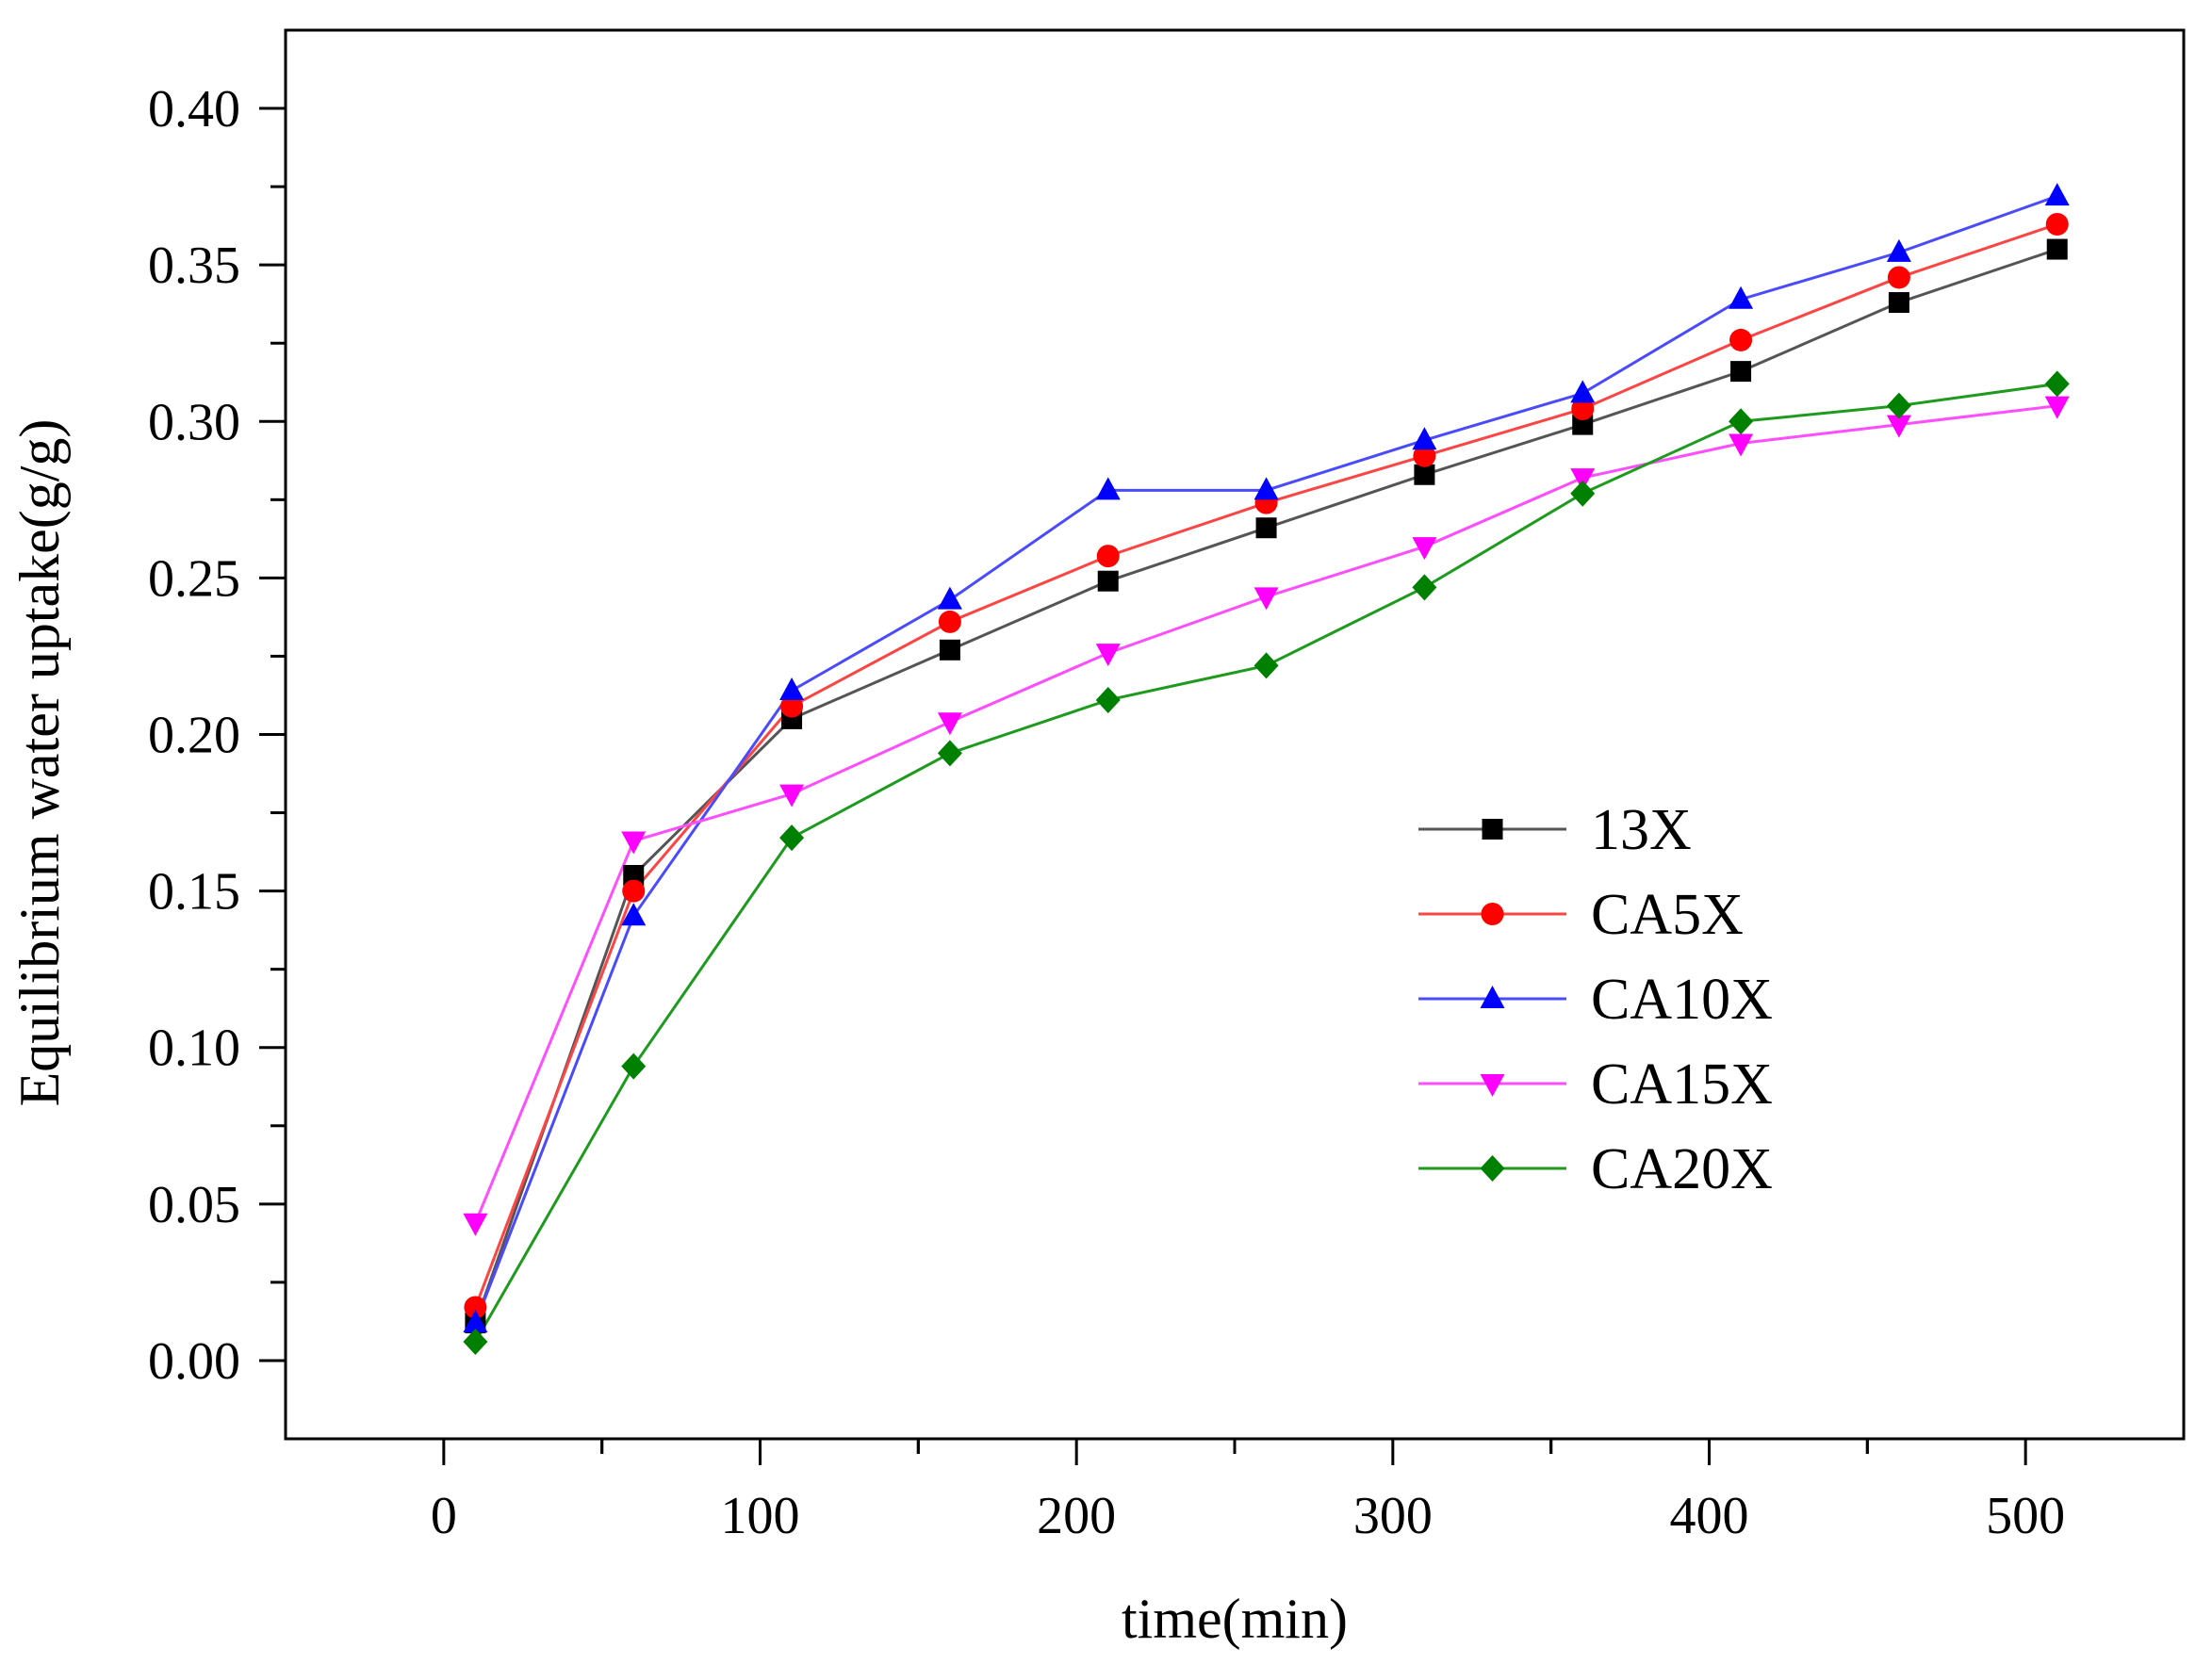 This screenshot has height=1664, width=2212. What do you see at coordinates (194, 1205) in the screenshot?
I see `y-tick-label: 0.05` at bounding box center [194, 1205].